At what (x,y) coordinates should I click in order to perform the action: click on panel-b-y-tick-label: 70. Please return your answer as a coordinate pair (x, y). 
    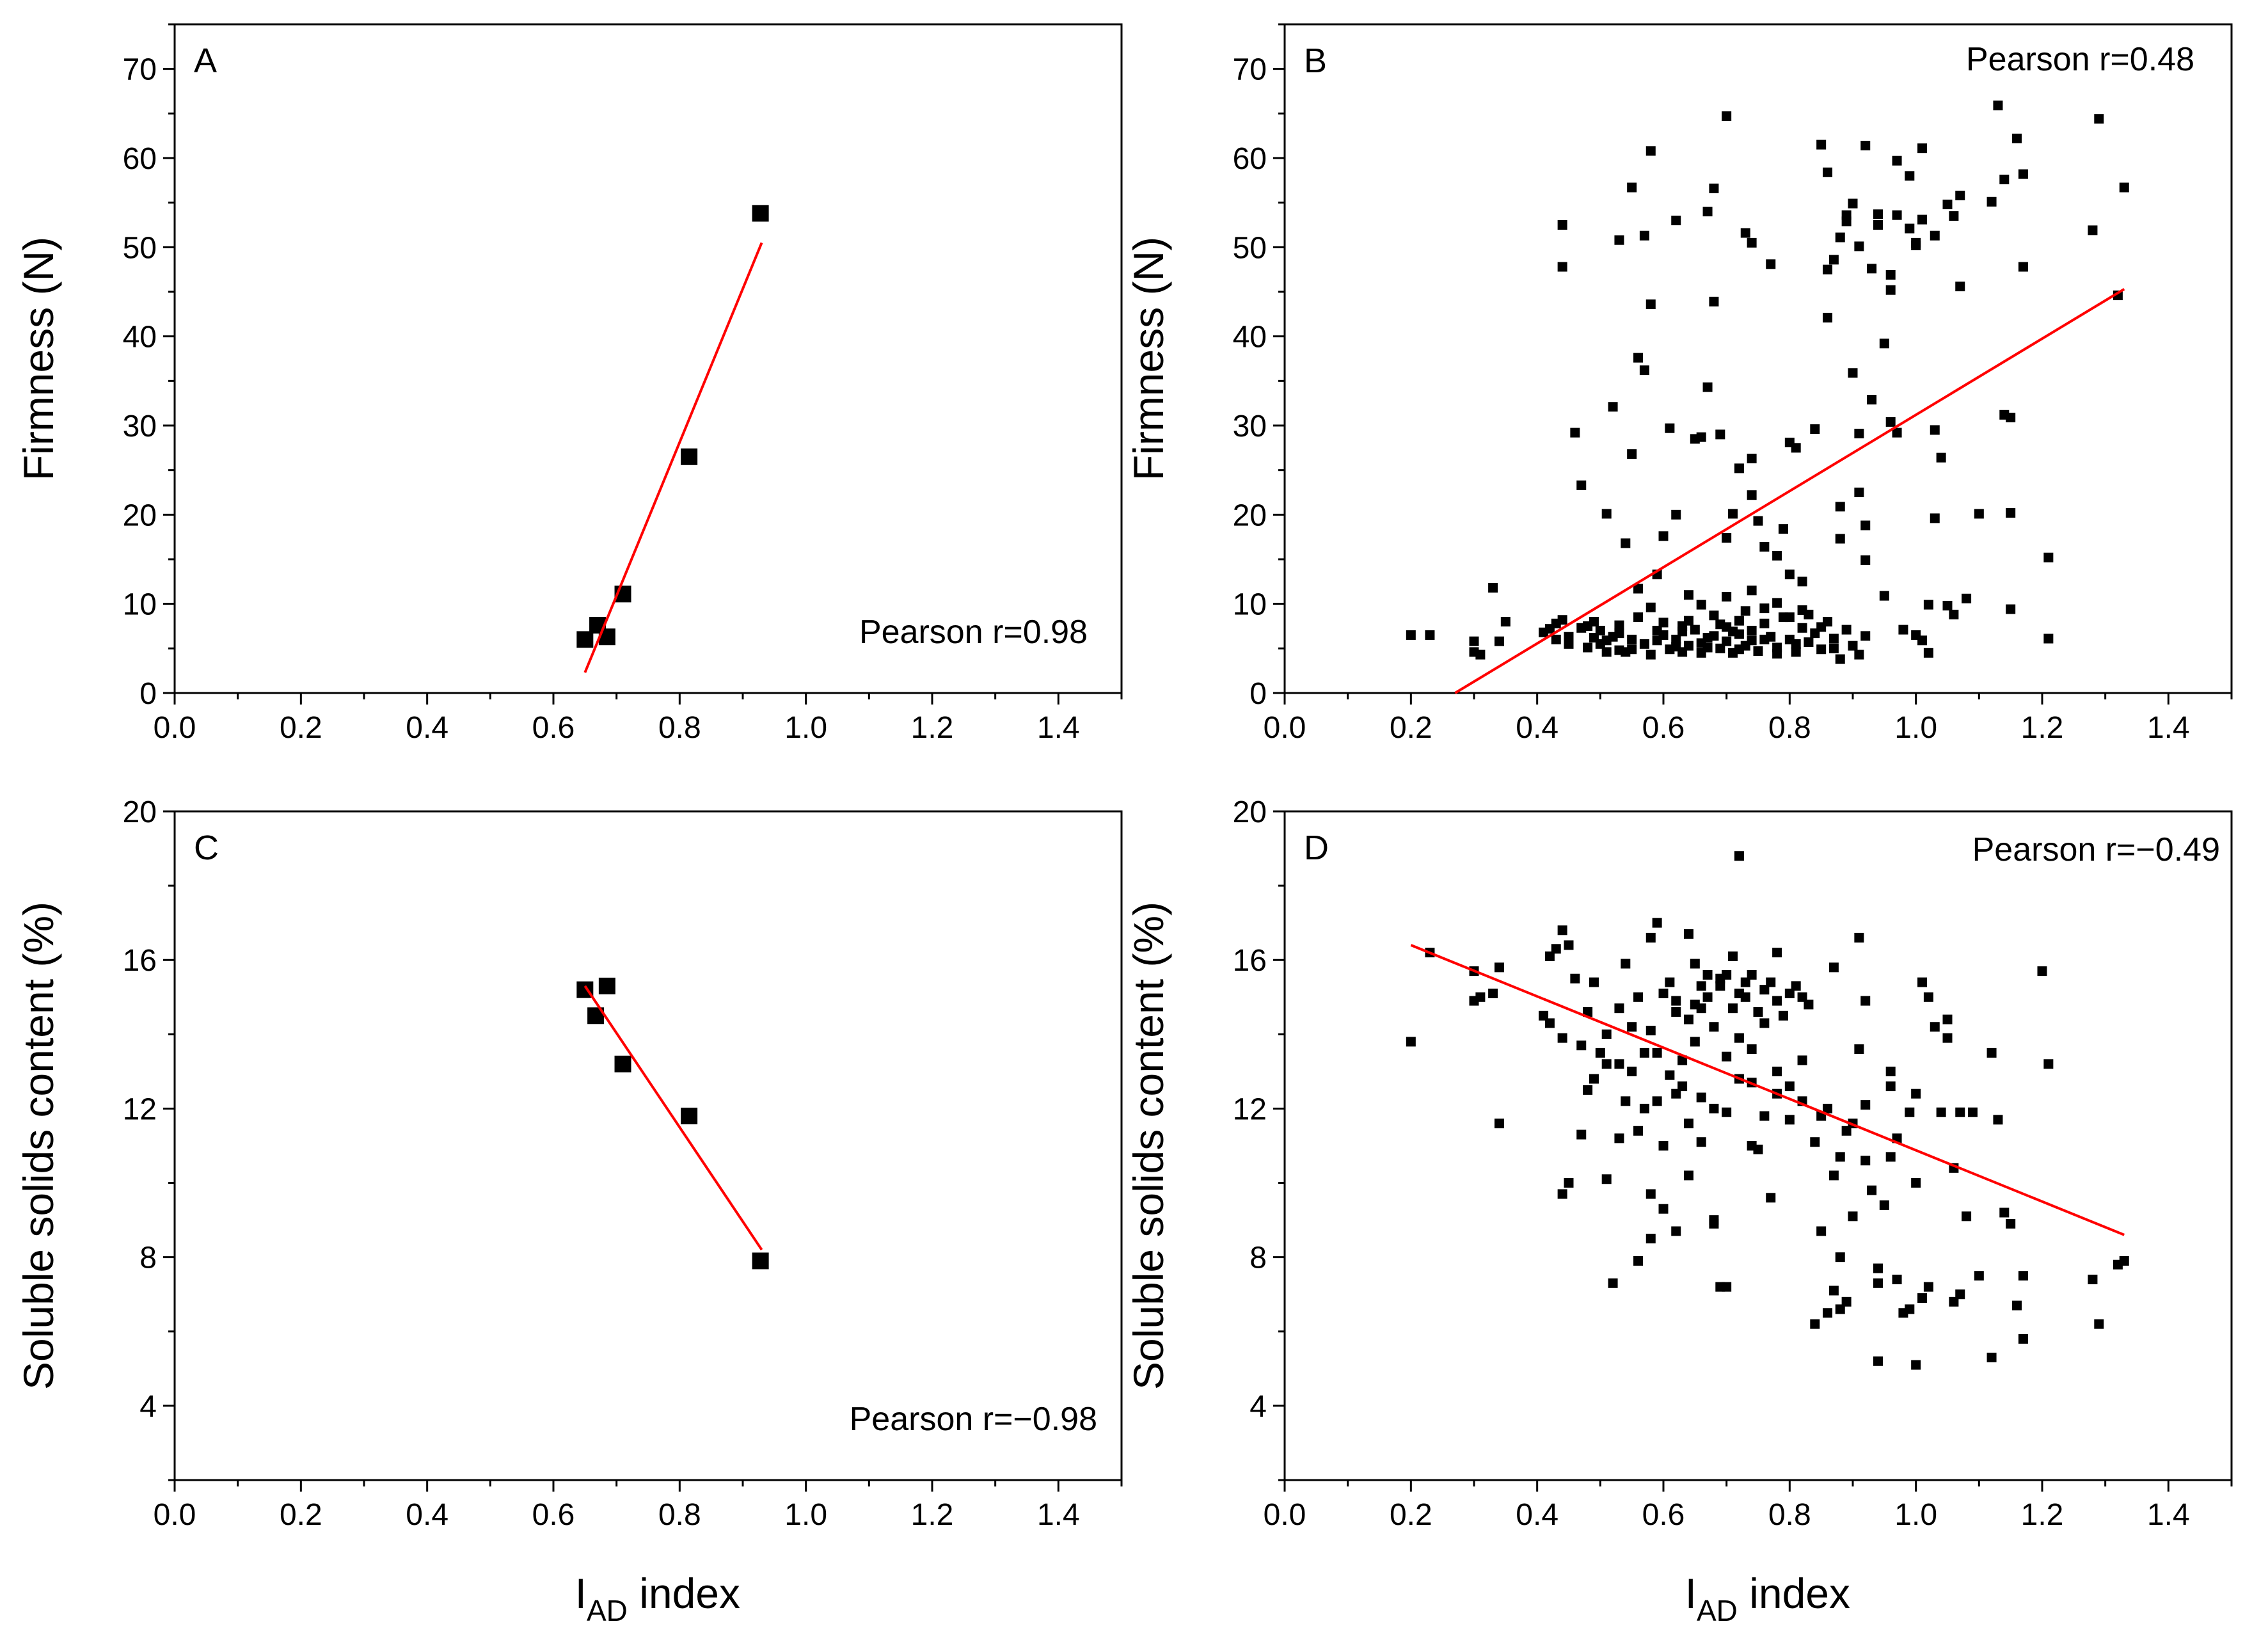
    Looking at the image, I should click on (1250, 70).